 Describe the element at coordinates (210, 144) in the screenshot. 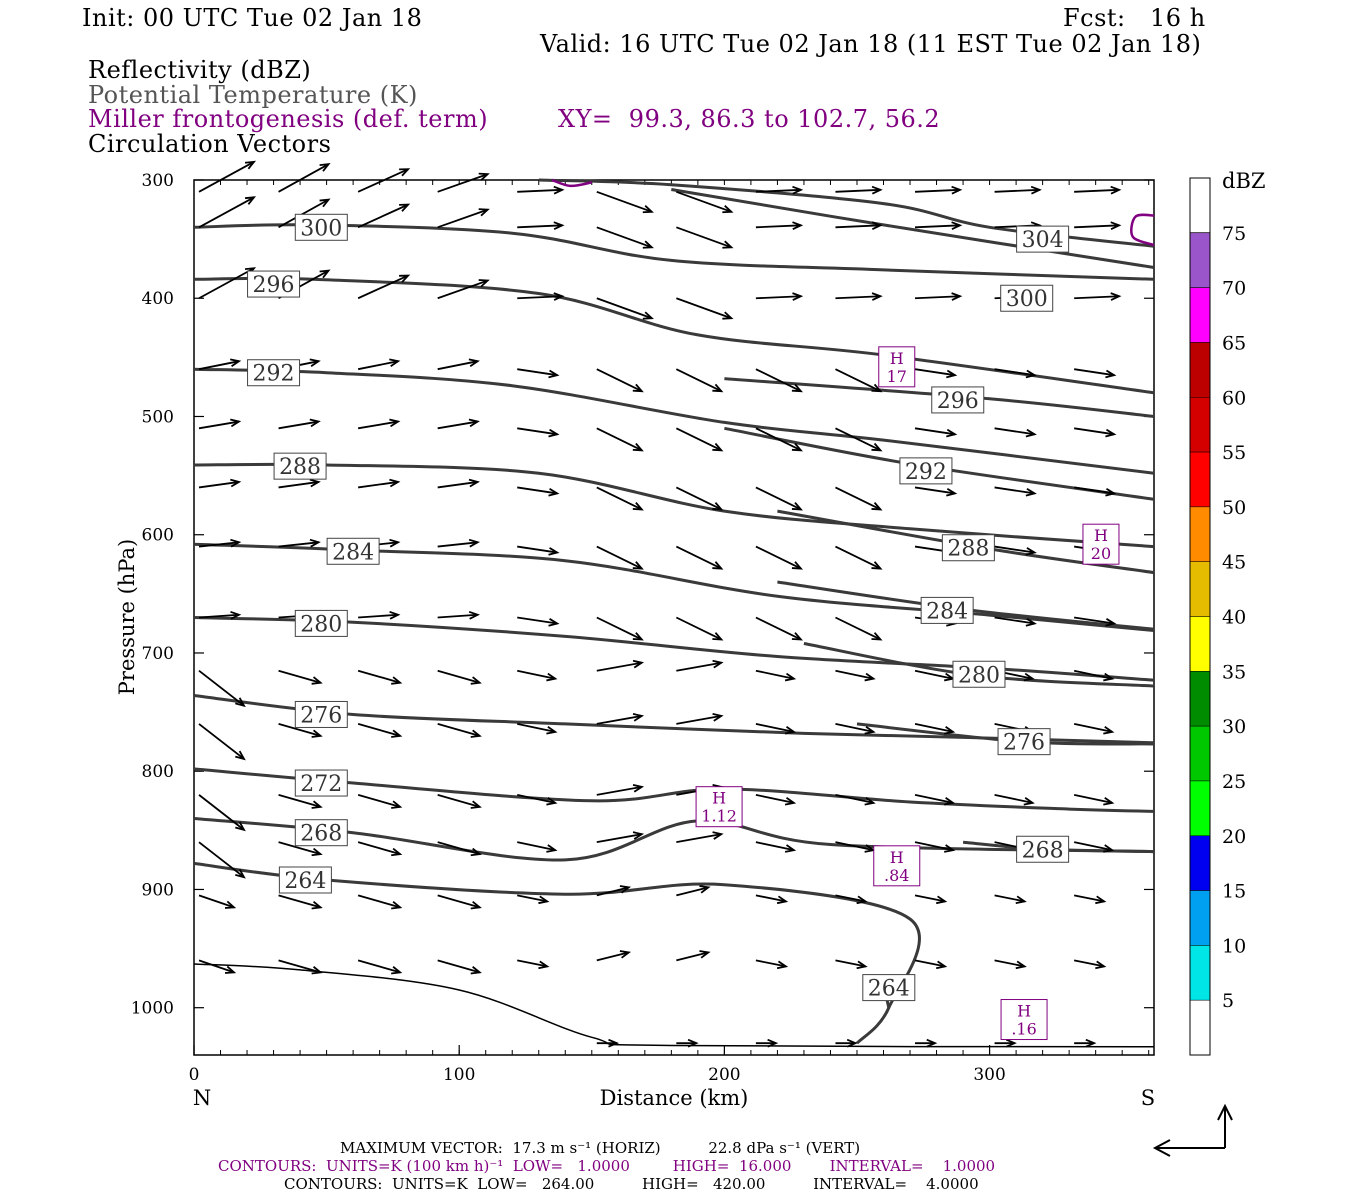

I see `field-label-vectors: Circulation Vectors` at that location.